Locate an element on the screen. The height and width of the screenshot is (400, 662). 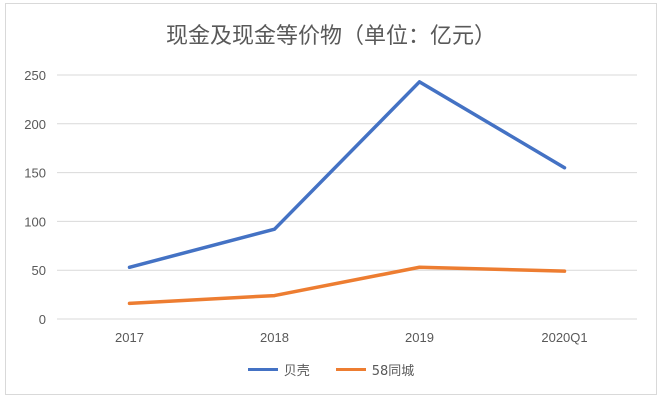
legend-item-58: 58同城 is located at coordinates (375, 369).